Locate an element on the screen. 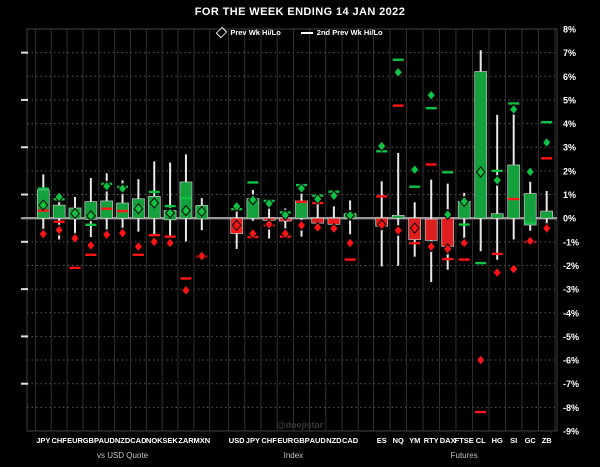 Image resolution: width=600 pixels, height=467 pixels. group-label: Futures is located at coordinates (464, 455).